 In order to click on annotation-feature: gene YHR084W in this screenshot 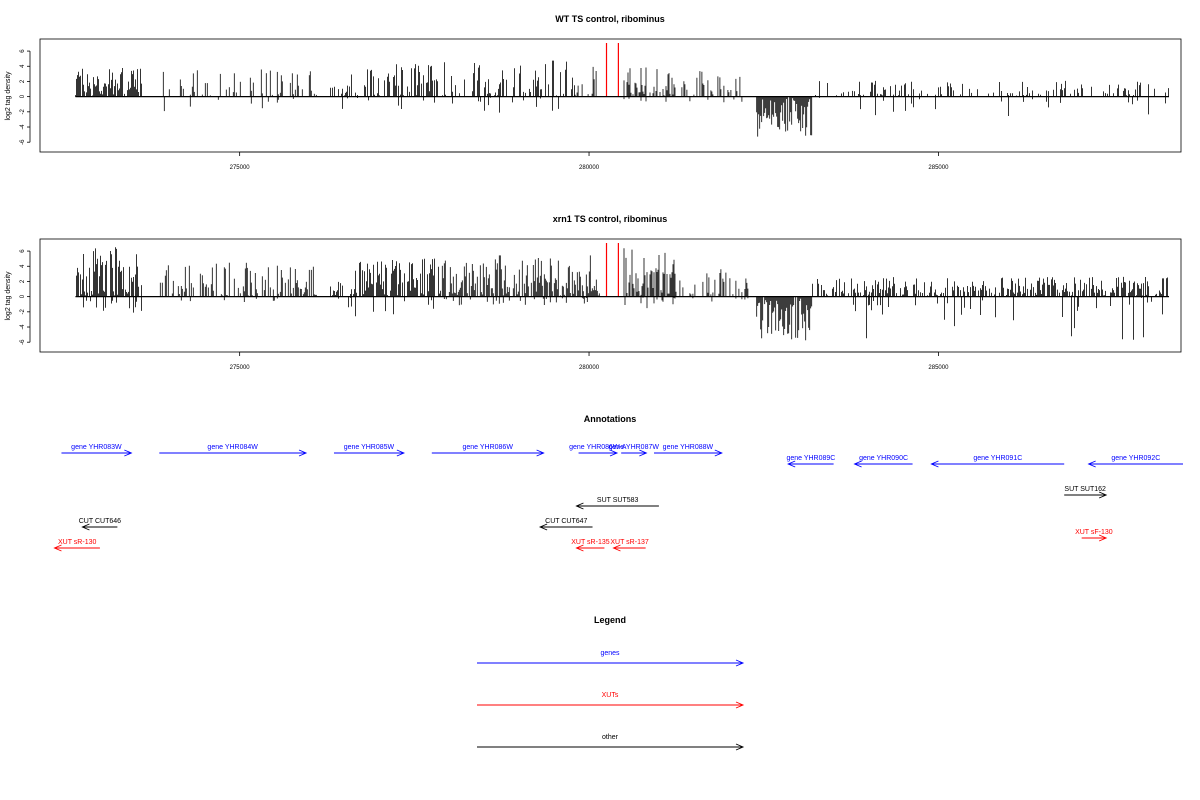, I will do `click(233, 450)`.